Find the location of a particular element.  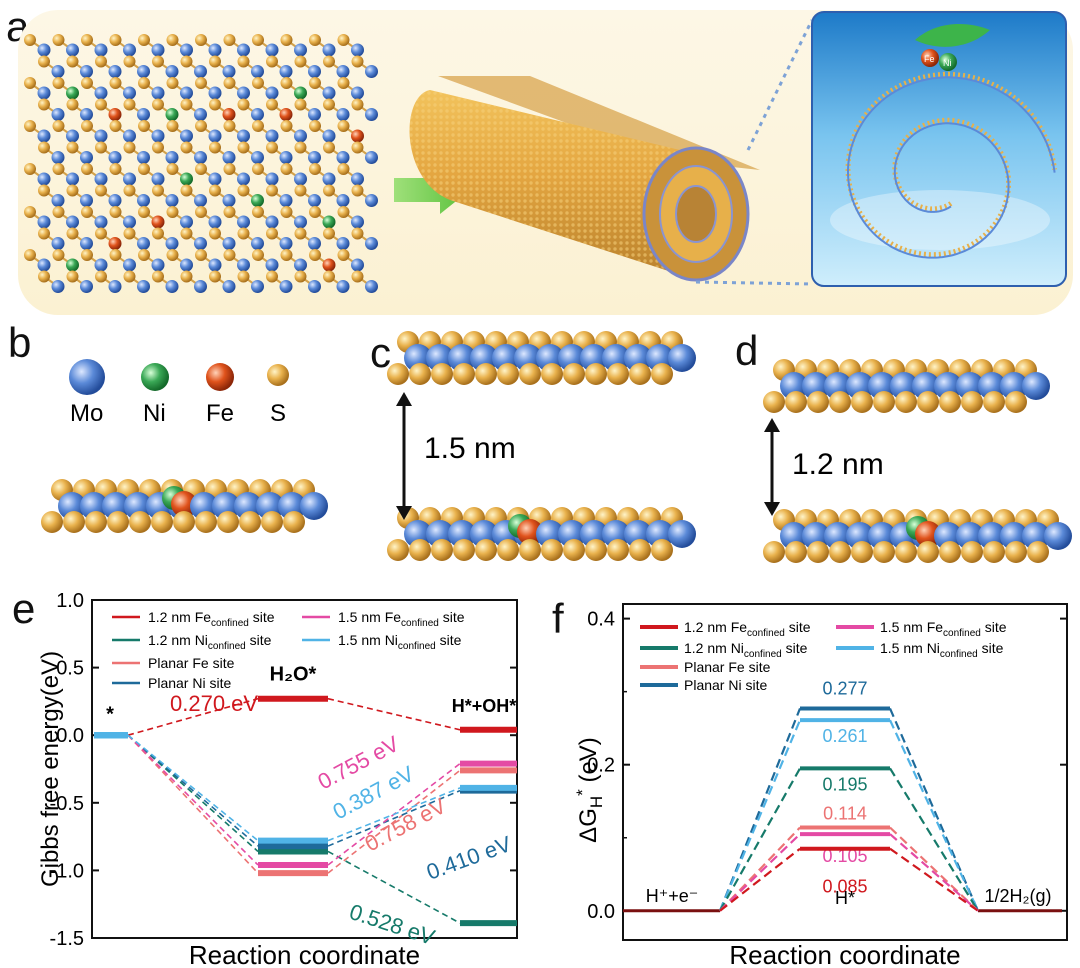

stage-label-end: 1/2H₂(g) is located at coordinates (1017, 896).